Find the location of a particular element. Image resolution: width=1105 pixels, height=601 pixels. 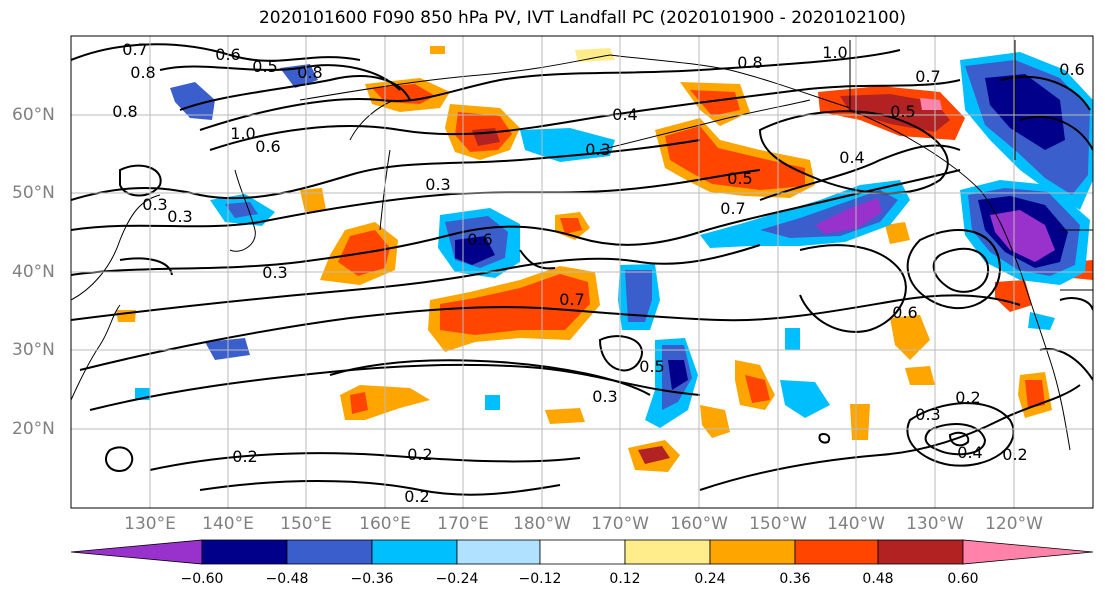

lon-label: 170°E is located at coordinates (463, 524).